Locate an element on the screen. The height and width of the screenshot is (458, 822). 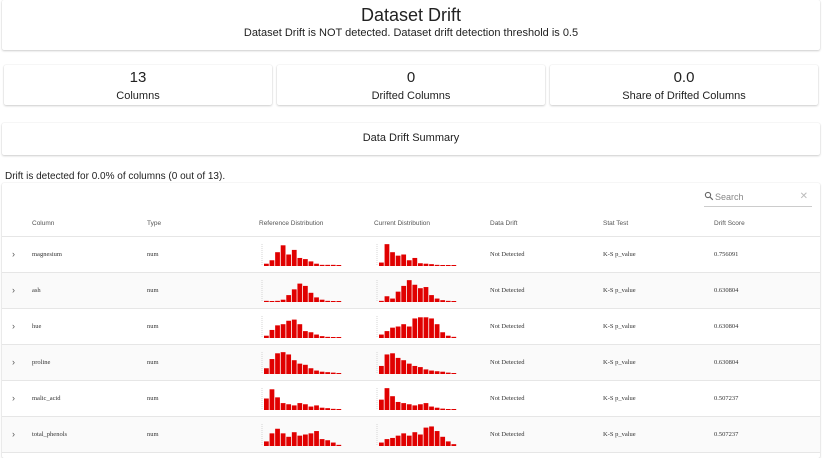
row-divider is located at coordinates (411, 380).